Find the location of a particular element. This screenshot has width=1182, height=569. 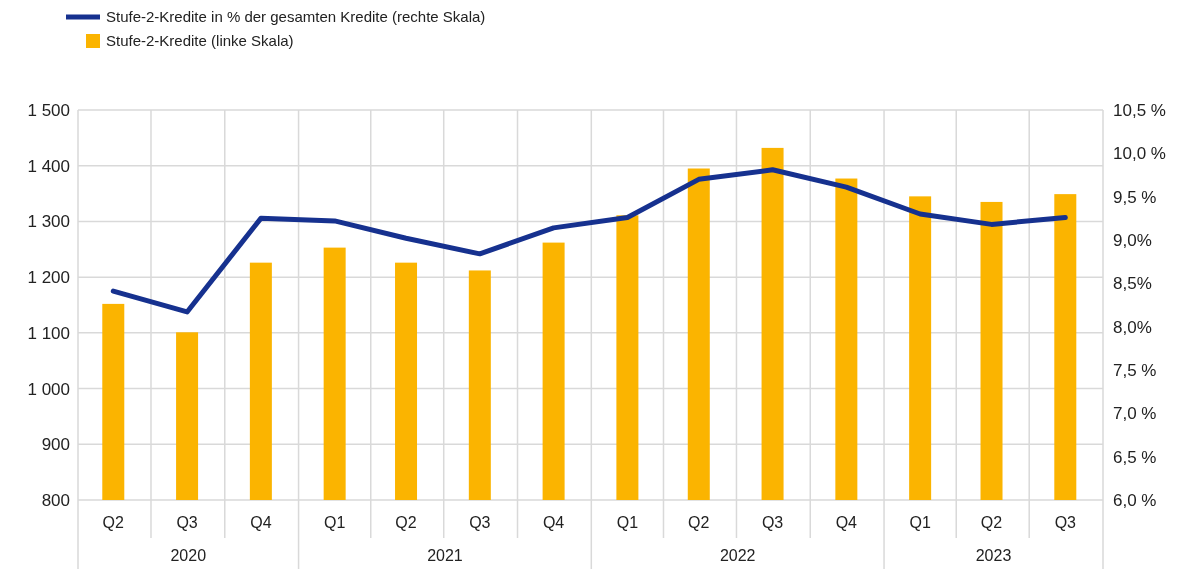

y-tick-label: 1 300 is located at coordinates (48, 222).